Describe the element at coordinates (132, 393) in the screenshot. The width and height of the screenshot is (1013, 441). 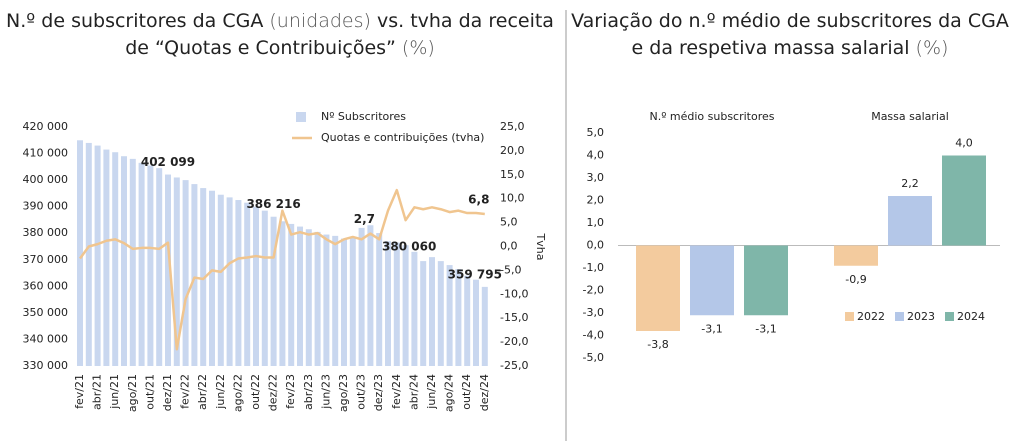
I see `x-tick-label: ago/21` at that location.